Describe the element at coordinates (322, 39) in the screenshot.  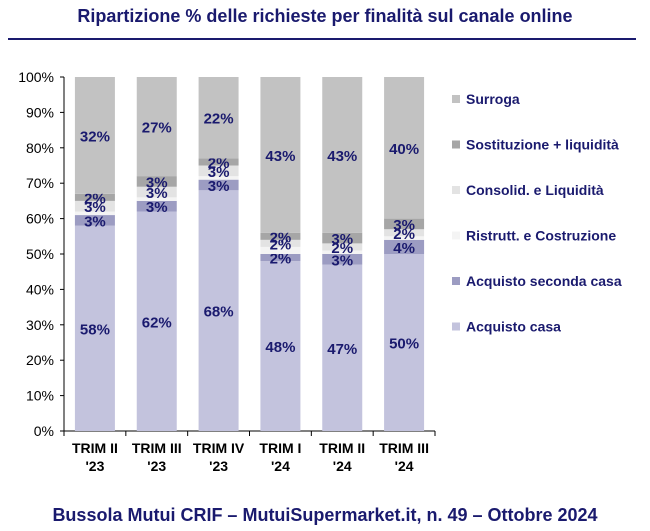
I see `title-rule` at that location.